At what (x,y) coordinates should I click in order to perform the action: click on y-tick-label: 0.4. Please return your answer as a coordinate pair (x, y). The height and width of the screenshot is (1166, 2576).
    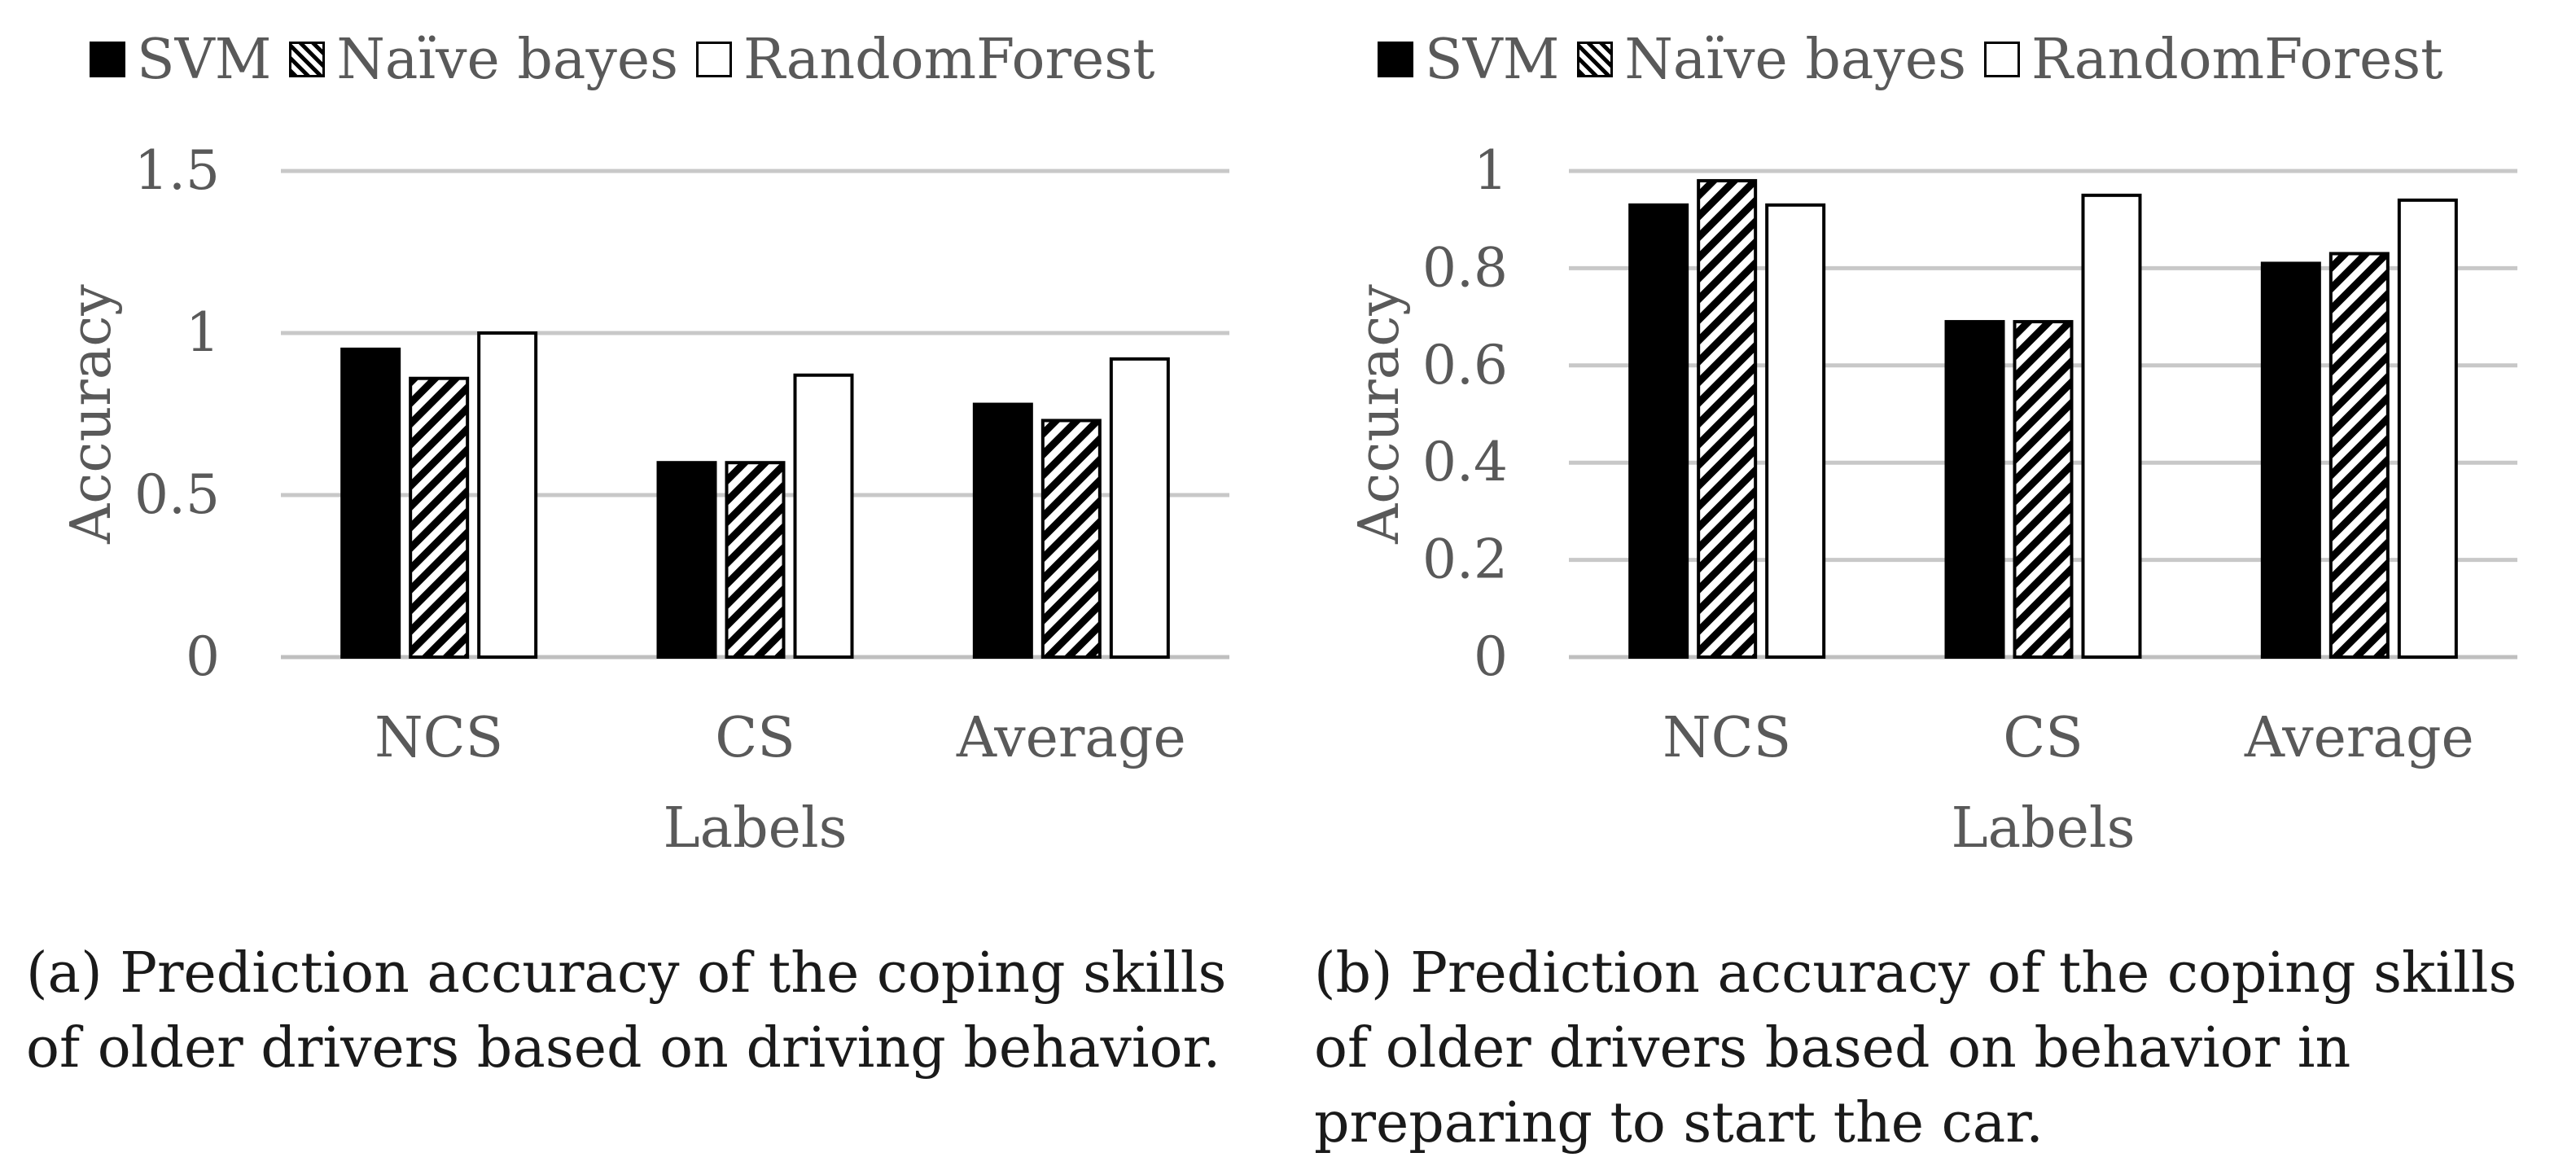
    Looking at the image, I should click on (1465, 462).